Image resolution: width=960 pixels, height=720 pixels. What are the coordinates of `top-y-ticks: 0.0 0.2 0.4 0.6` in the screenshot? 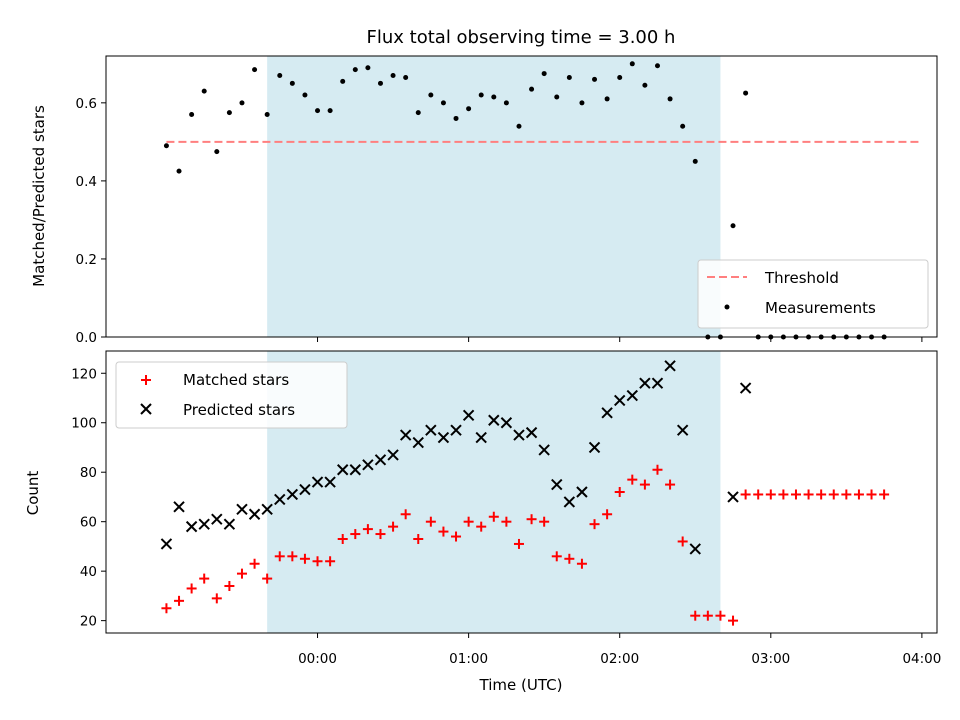 It's located at (91, 221).